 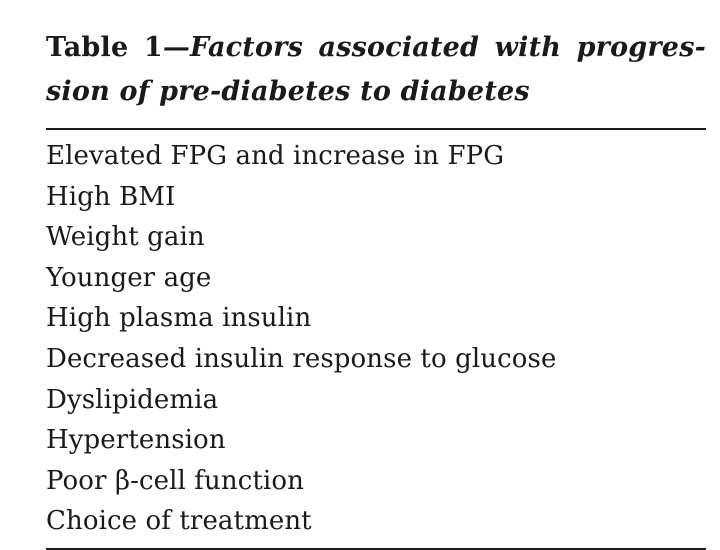 What do you see at coordinates (275, 156) in the screenshot?
I see `table-row: Elevated FPG and increase in FPG` at bounding box center [275, 156].